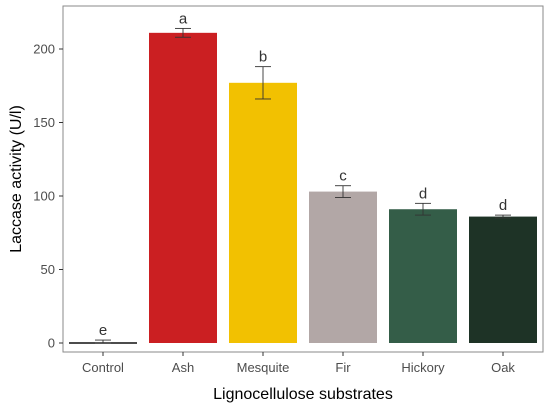  I want to click on y-tick-label: 0, so click(51, 343).